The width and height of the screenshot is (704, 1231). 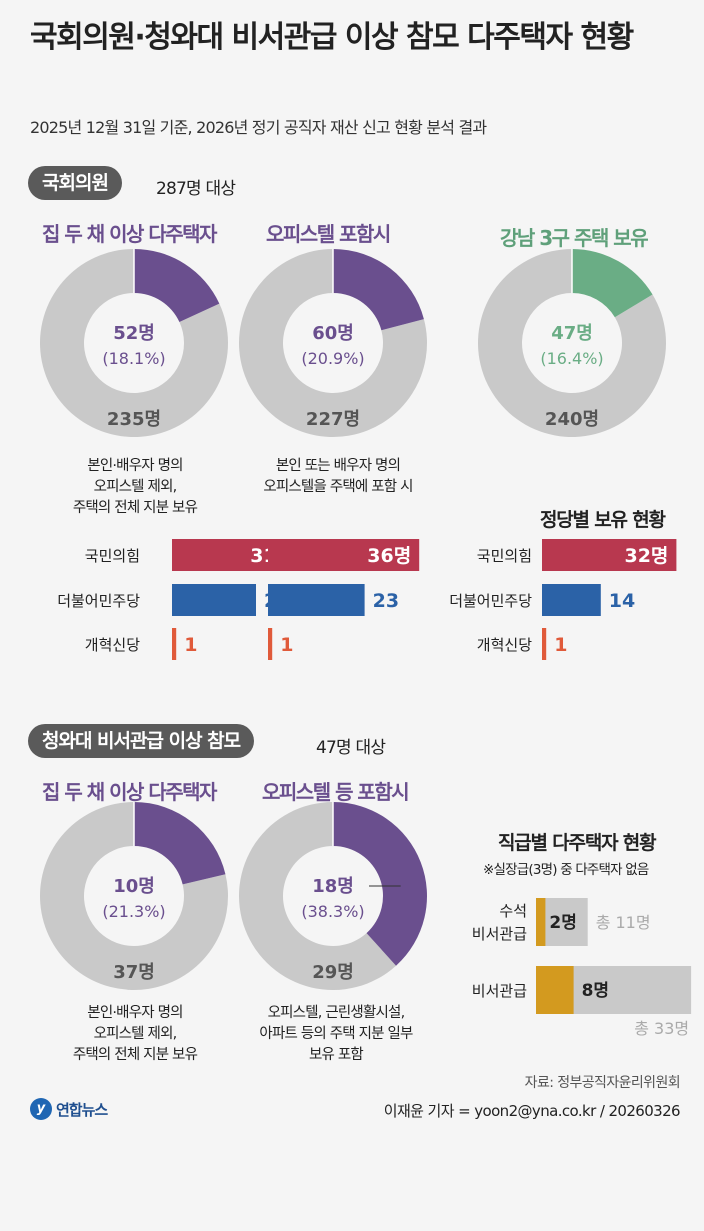 What do you see at coordinates (134, 333) in the screenshot?
I see `donut-center-value: 52명` at bounding box center [134, 333].